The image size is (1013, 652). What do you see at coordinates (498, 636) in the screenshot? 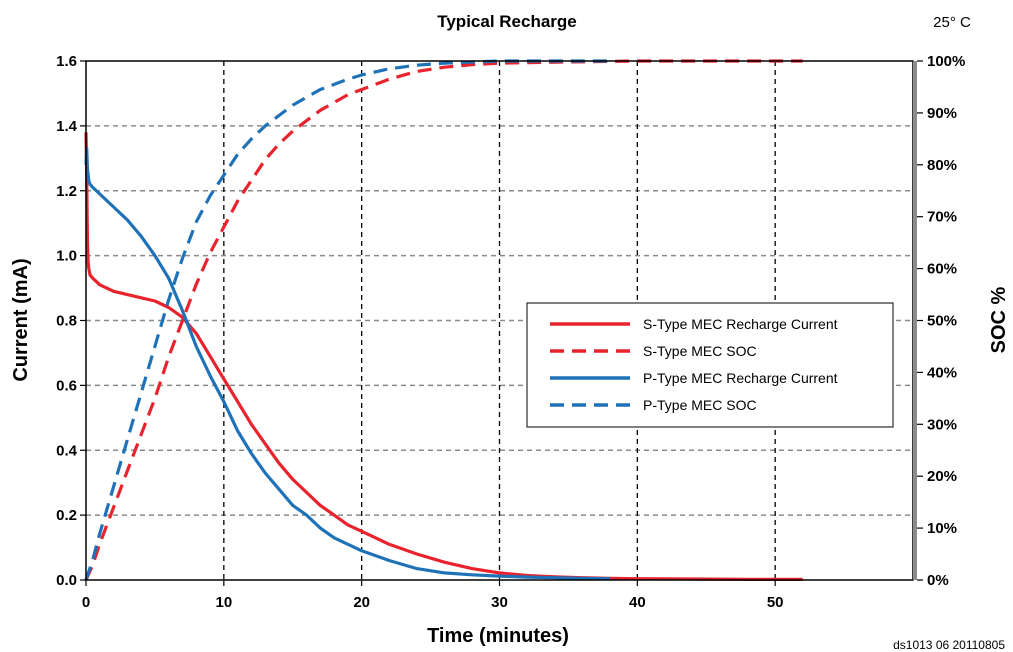
I see `x-axis-title: Time (minutes)` at bounding box center [498, 636].